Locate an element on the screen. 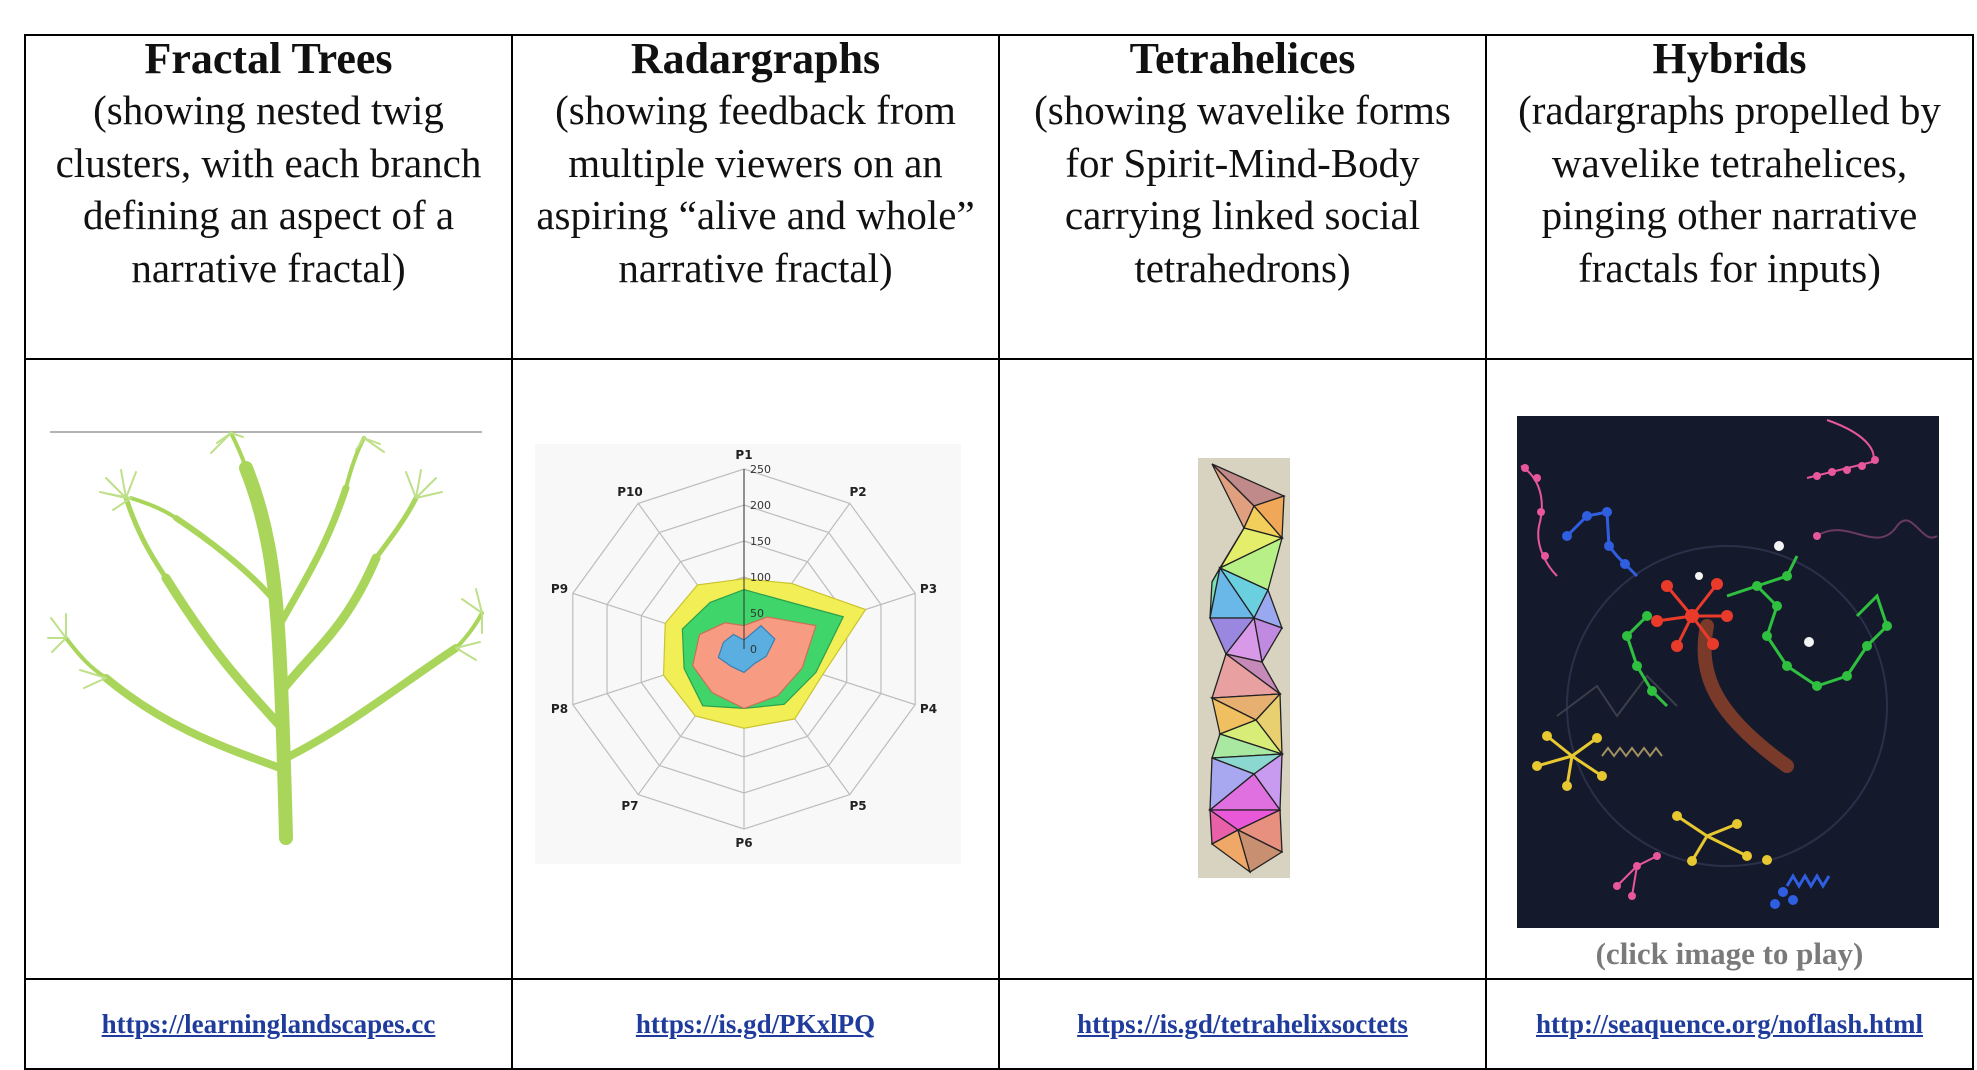 The height and width of the screenshot is (1070, 1977). radar-axis-label: P8 is located at coordinates (559, 709).